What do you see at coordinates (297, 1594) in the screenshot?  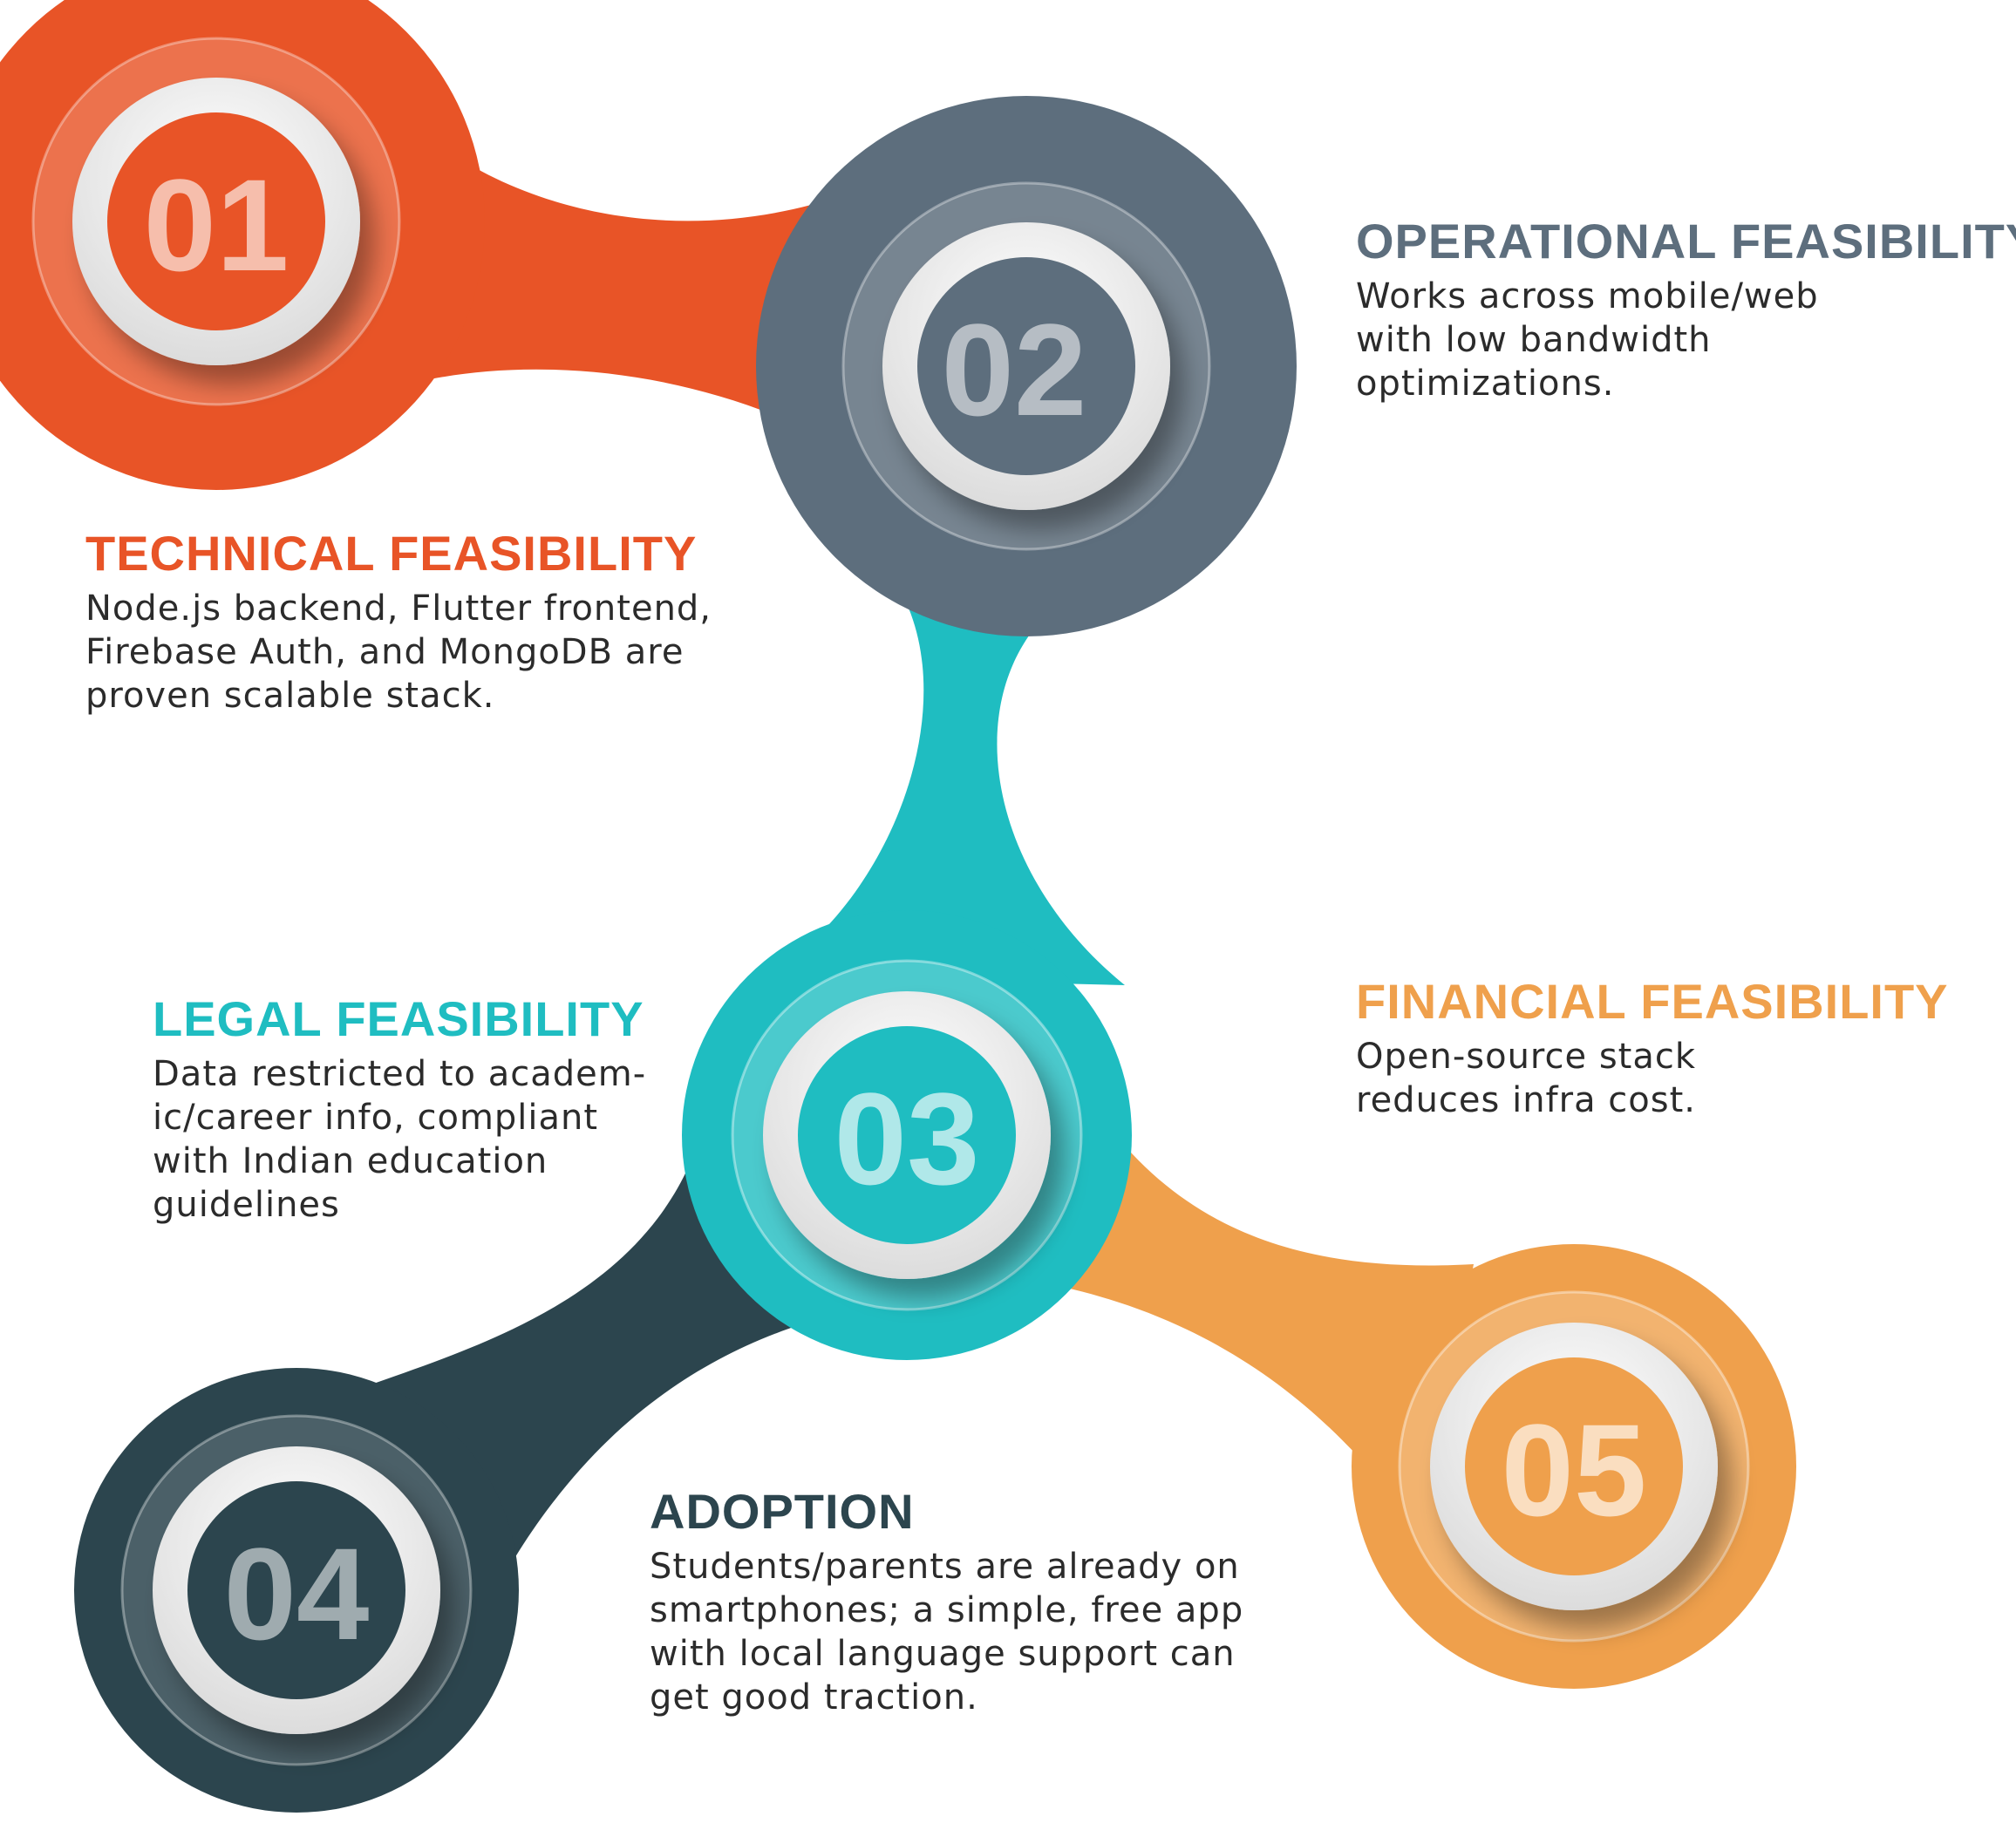 I see `step-04-number: 04` at bounding box center [297, 1594].